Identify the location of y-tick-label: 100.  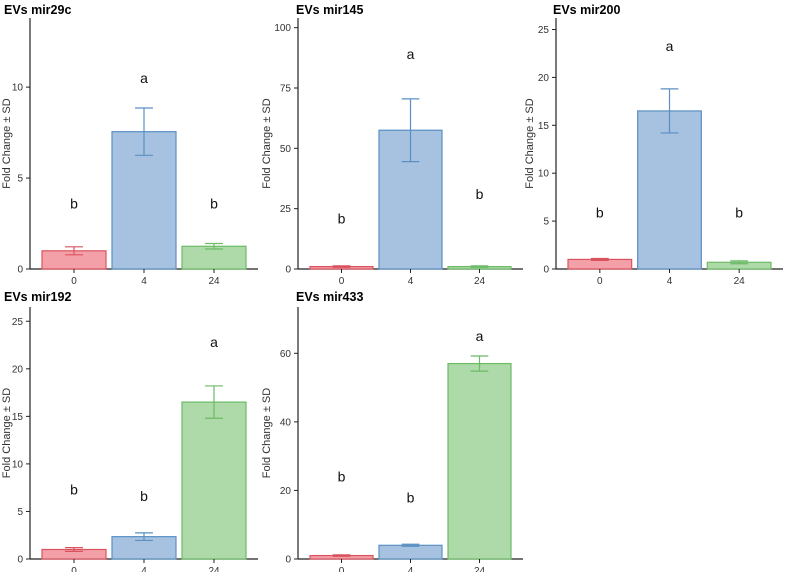
(282, 28).